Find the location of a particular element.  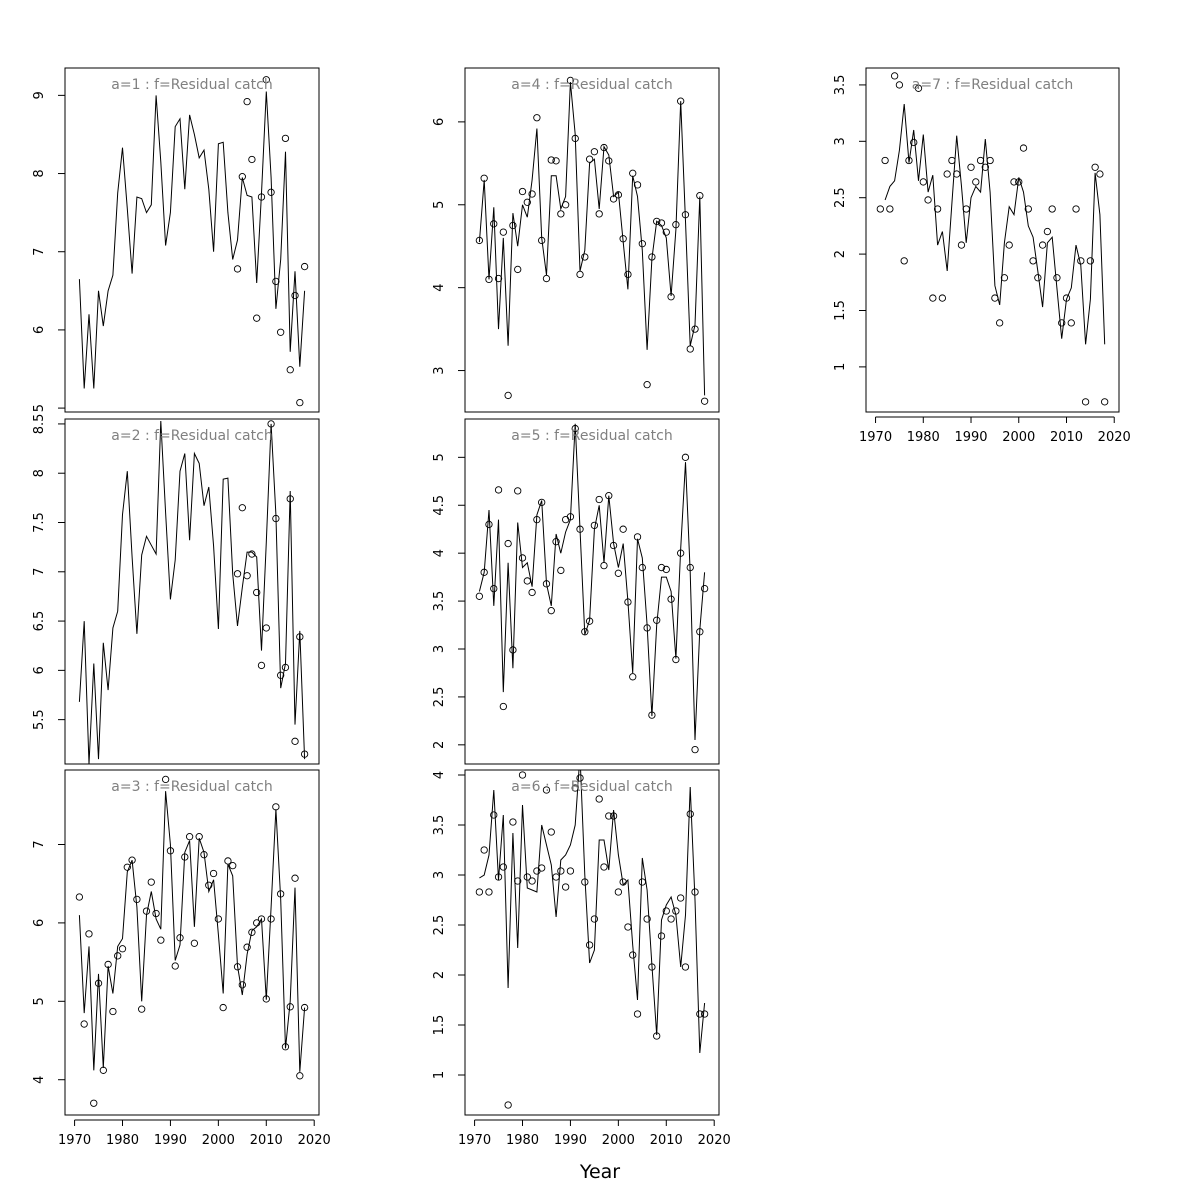

y-tick-label: 5 is located at coordinates (439, 205).